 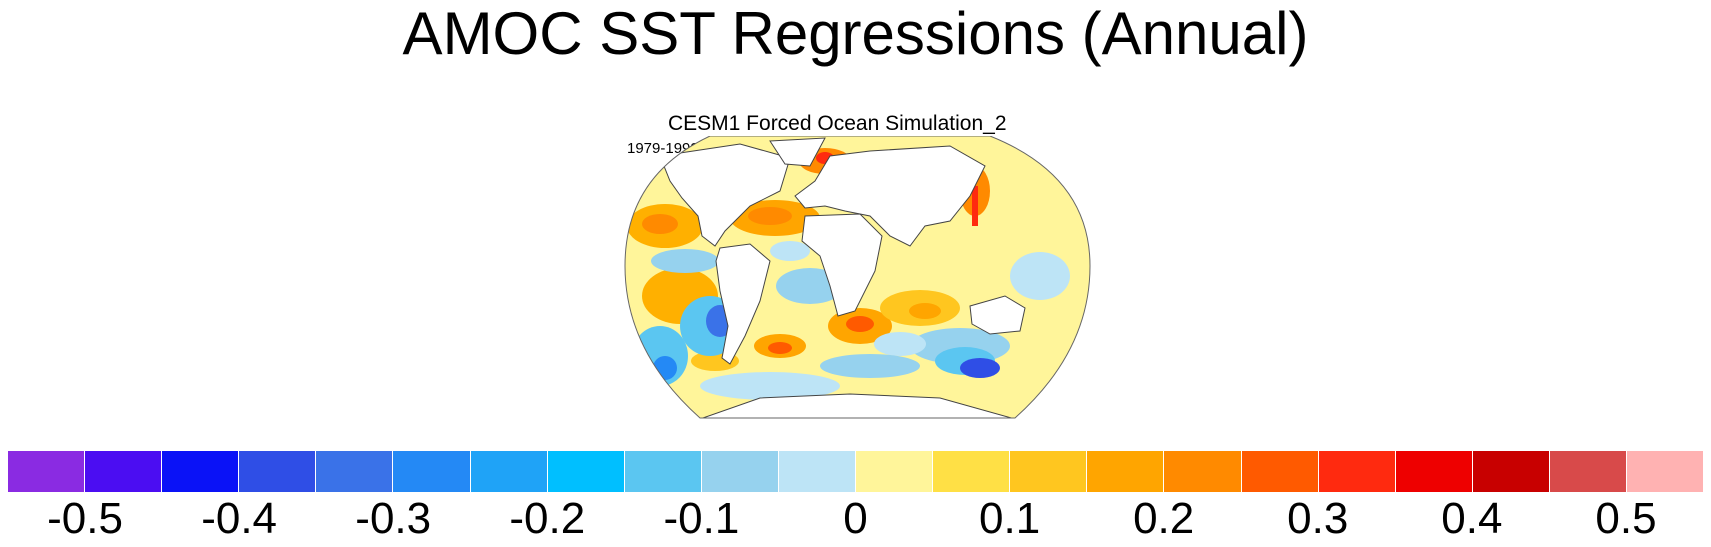 I want to click on colorbar-tick-label: 0.3, so click(x=1318, y=518).